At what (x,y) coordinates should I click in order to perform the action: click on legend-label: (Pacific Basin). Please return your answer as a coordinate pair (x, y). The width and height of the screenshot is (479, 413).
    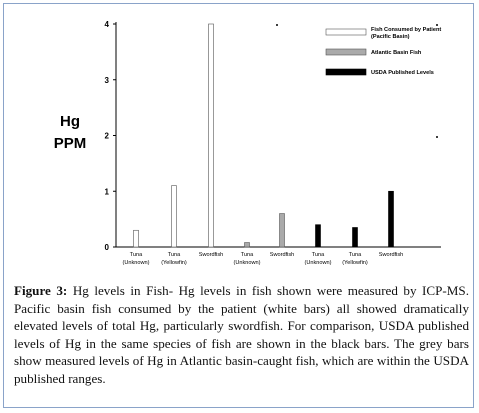
    Looking at the image, I should click on (390, 37).